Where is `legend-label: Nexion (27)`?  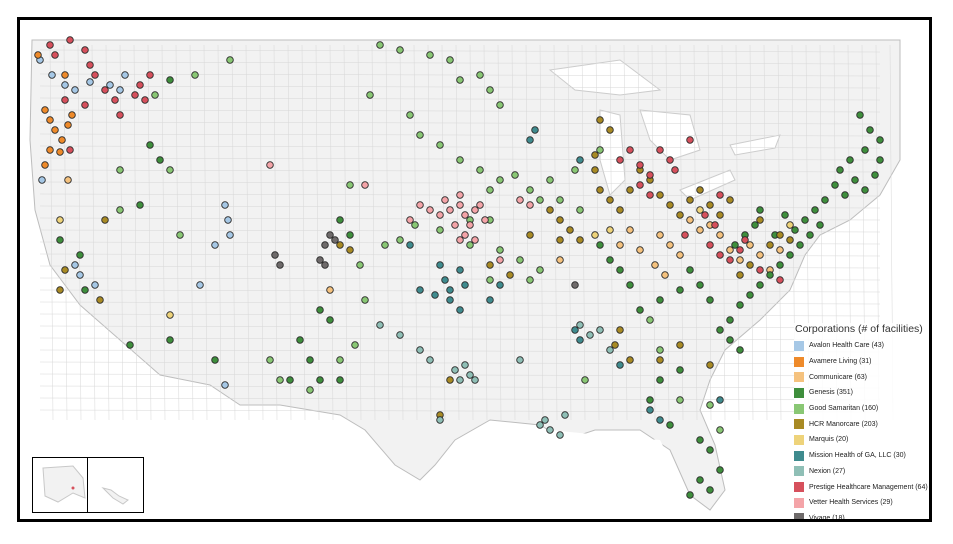
legend-label: Nexion (27) is located at coordinates (827, 471).